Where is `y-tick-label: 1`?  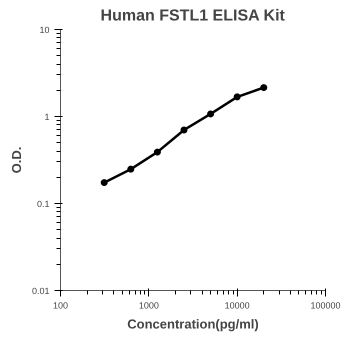
y-tick-label: 1 is located at coordinates (47, 117).